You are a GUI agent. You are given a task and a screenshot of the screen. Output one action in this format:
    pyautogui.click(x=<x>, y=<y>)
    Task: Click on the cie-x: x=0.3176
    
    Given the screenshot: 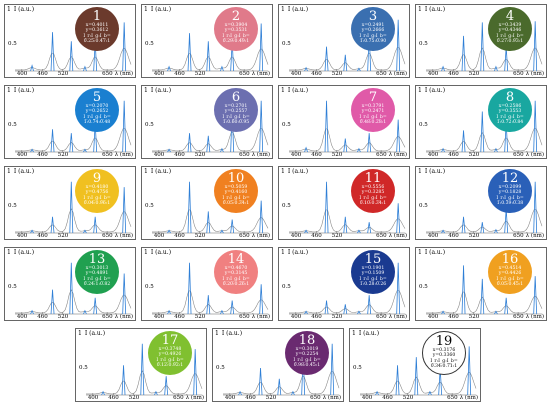 What is the action you would take?
    pyautogui.click(x=444, y=350)
    